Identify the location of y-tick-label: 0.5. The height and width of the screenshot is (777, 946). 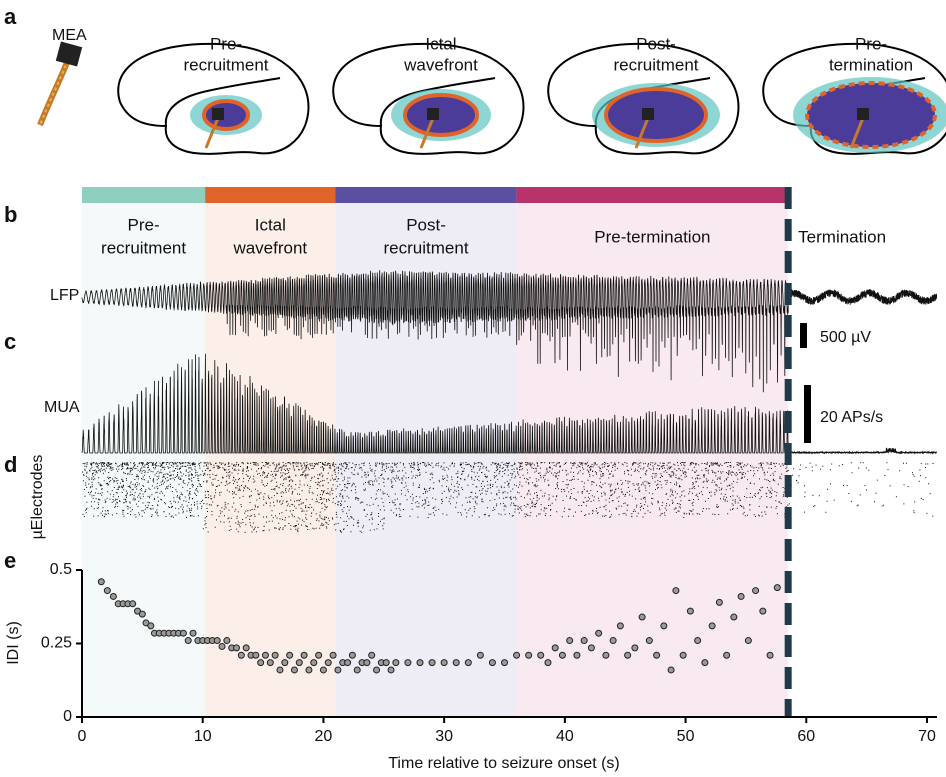
(61, 569).